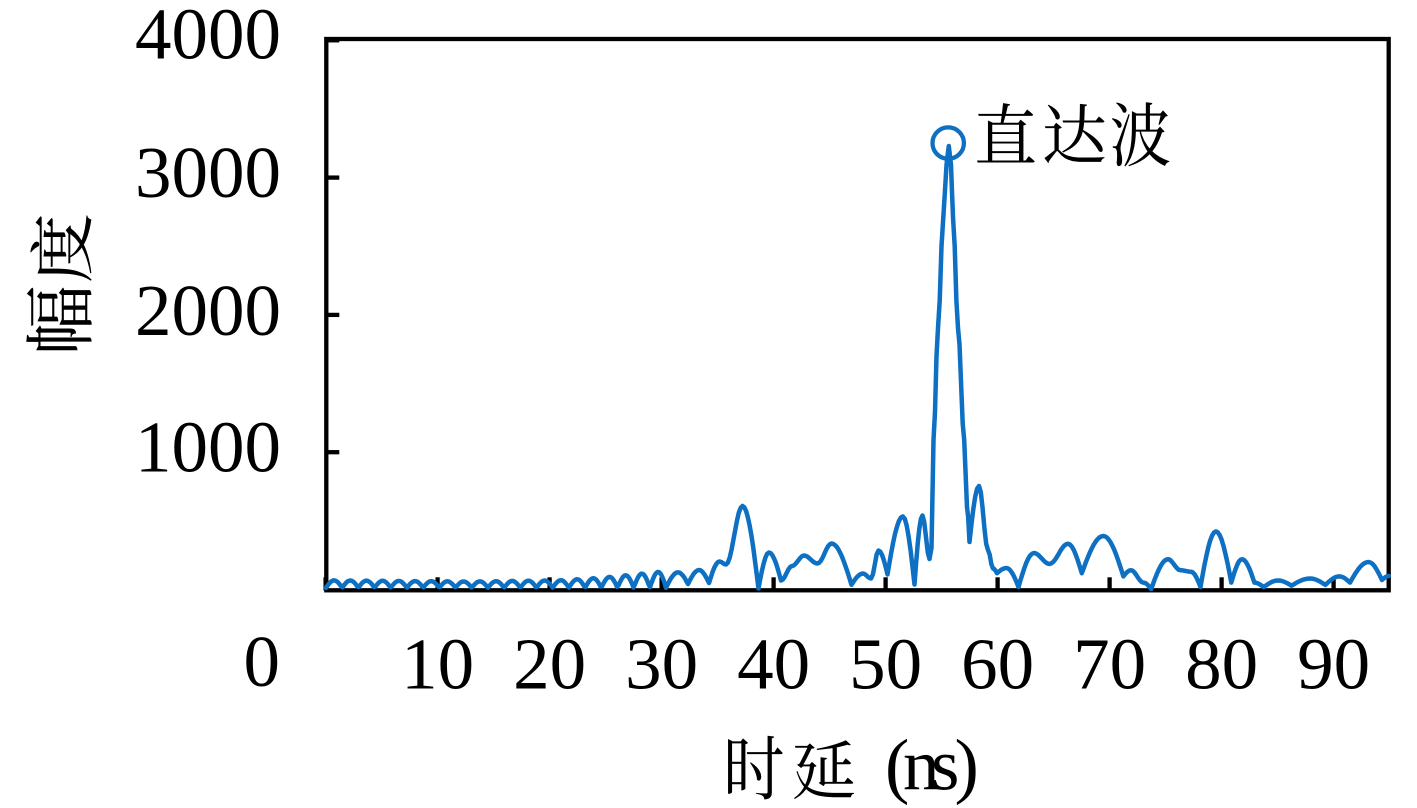 The image size is (1417, 808). I want to click on svg-text: 80, so click(1221, 663).